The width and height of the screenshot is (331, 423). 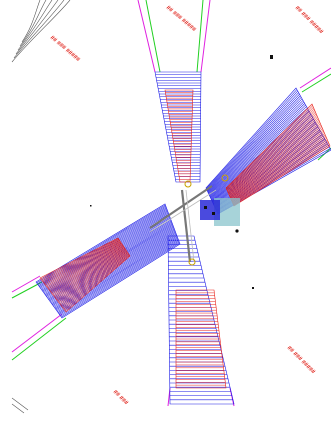 I want to click on junction-center, so click(x=194, y=220).